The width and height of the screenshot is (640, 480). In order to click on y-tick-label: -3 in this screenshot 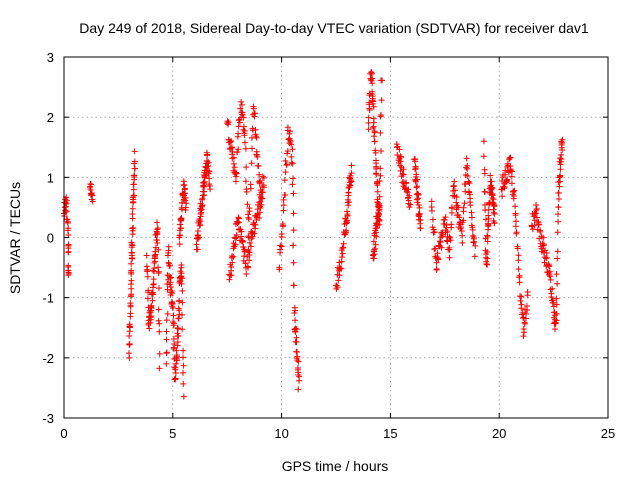, I will do `click(48, 418)`.